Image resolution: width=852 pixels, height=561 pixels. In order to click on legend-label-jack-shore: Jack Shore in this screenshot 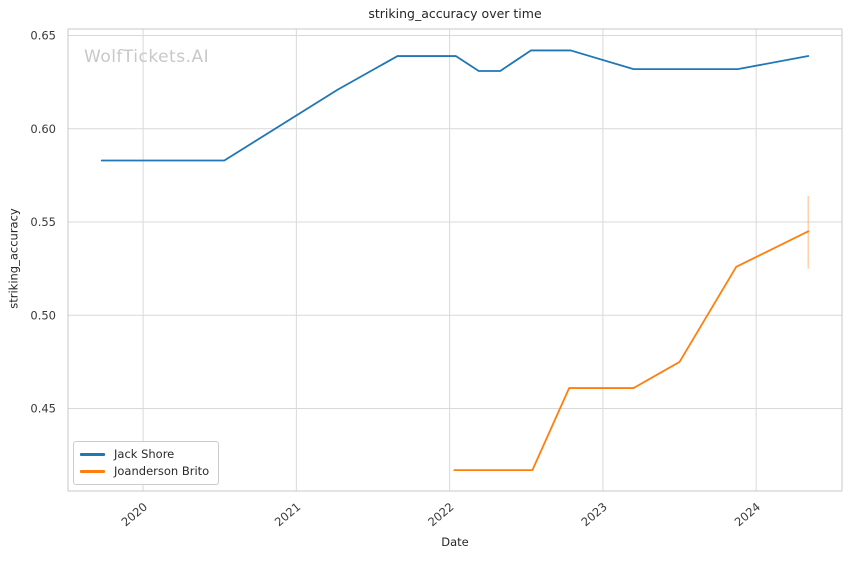, I will do `click(144, 454)`.